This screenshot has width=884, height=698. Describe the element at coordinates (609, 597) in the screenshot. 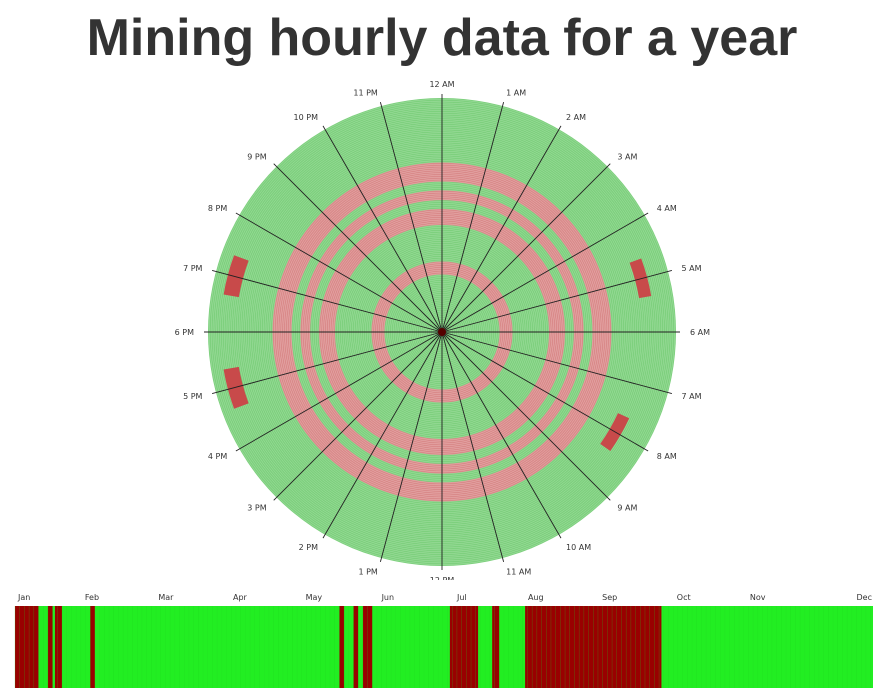

I see `timeline-month-label: Sep` at that location.